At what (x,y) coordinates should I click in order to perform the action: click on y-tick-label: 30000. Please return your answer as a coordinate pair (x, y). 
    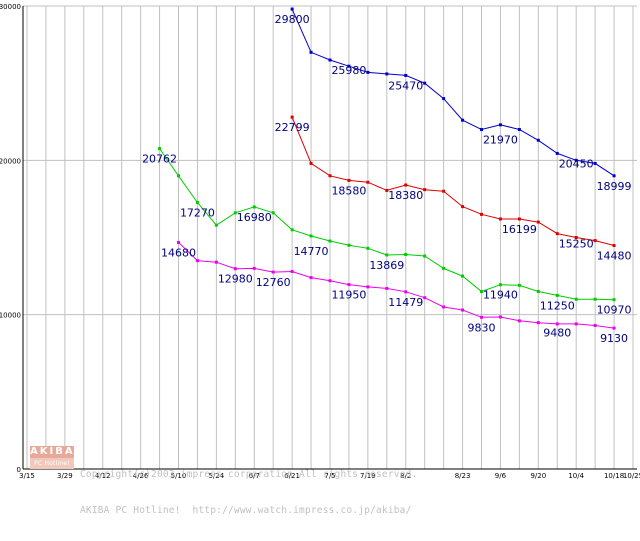
    Looking at the image, I should click on (10, 7).